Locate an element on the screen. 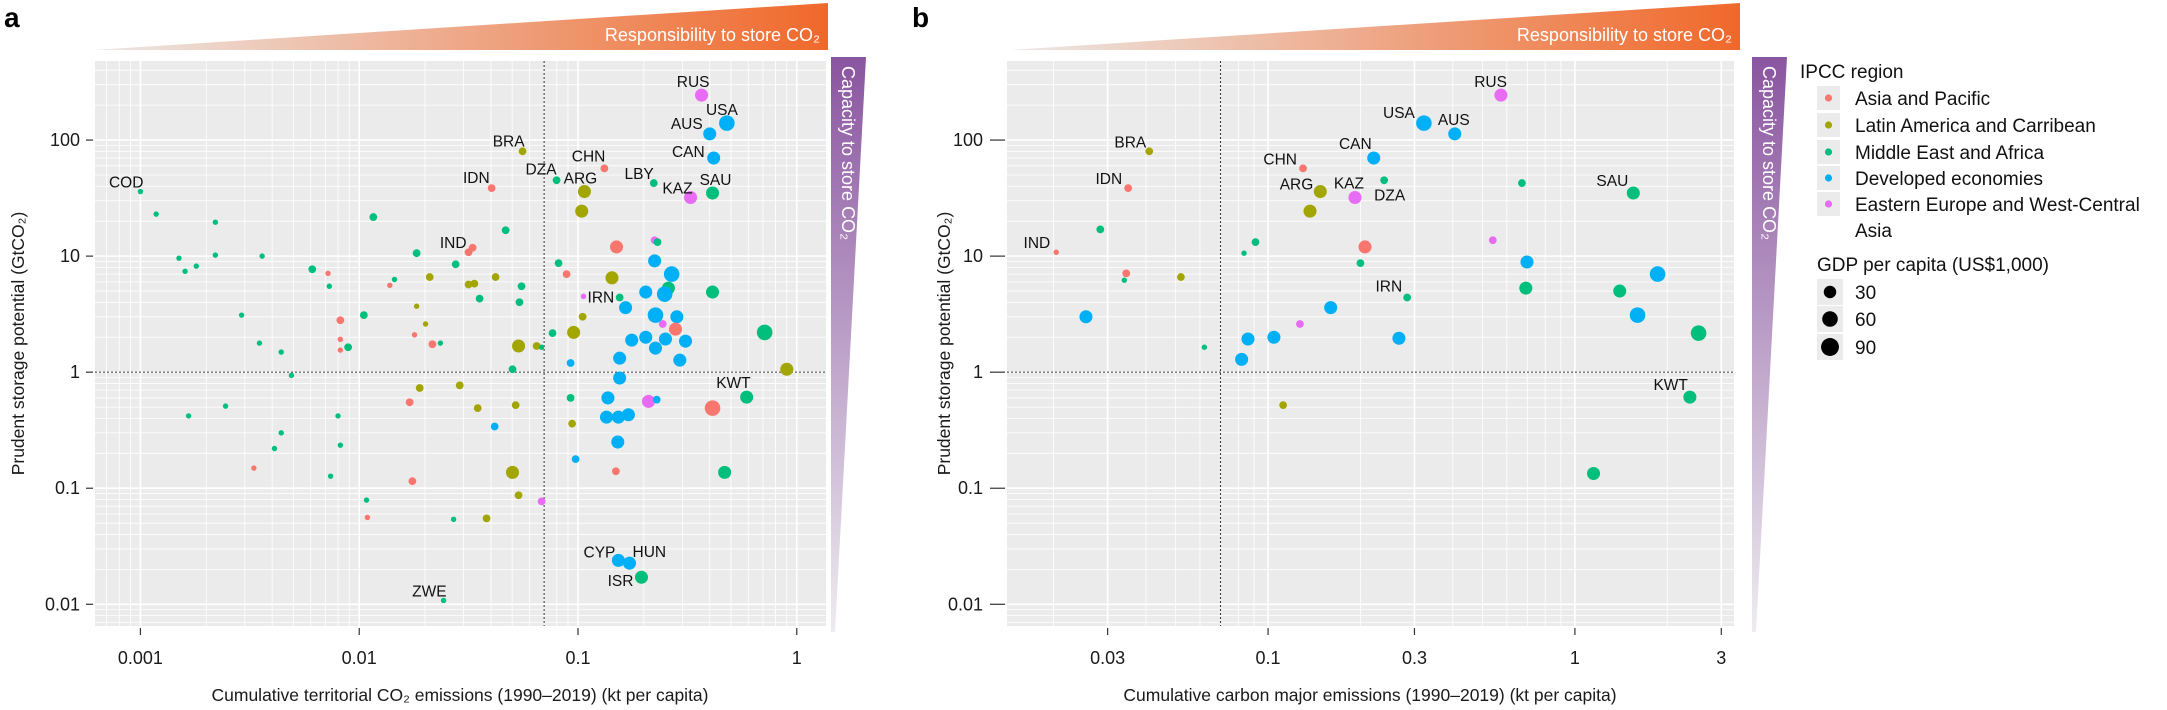  data-point-cod is located at coordinates (140, 191).